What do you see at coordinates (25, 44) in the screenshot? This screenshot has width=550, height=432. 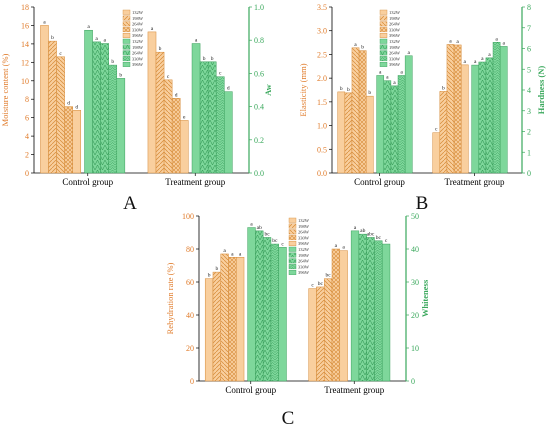 I see `left-tick-label: 14` at bounding box center [25, 44].